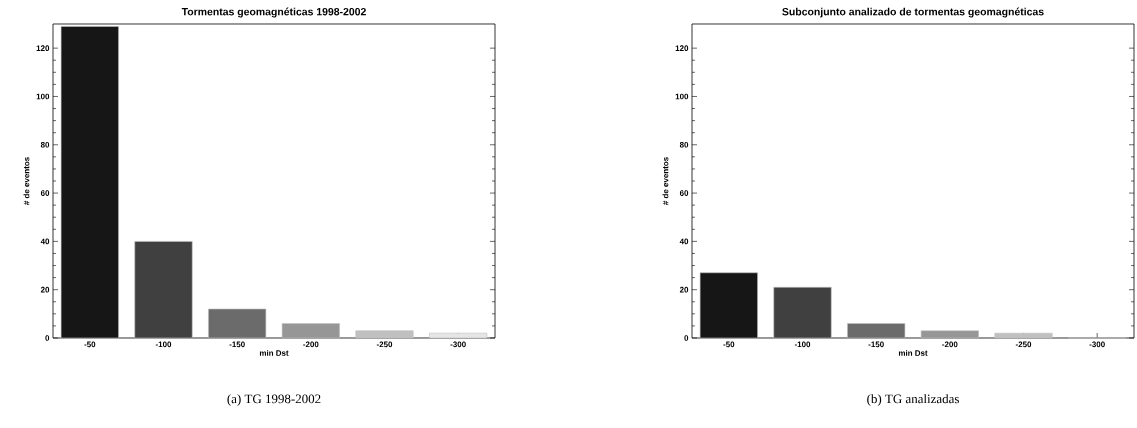 The height and width of the screenshot is (428, 1137). What do you see at coordinates (913, 12) in the screenshot?
I see `chart-title: Subconjunto analizado de tormentas geomagnéticas` at bounding box center [913, 12].